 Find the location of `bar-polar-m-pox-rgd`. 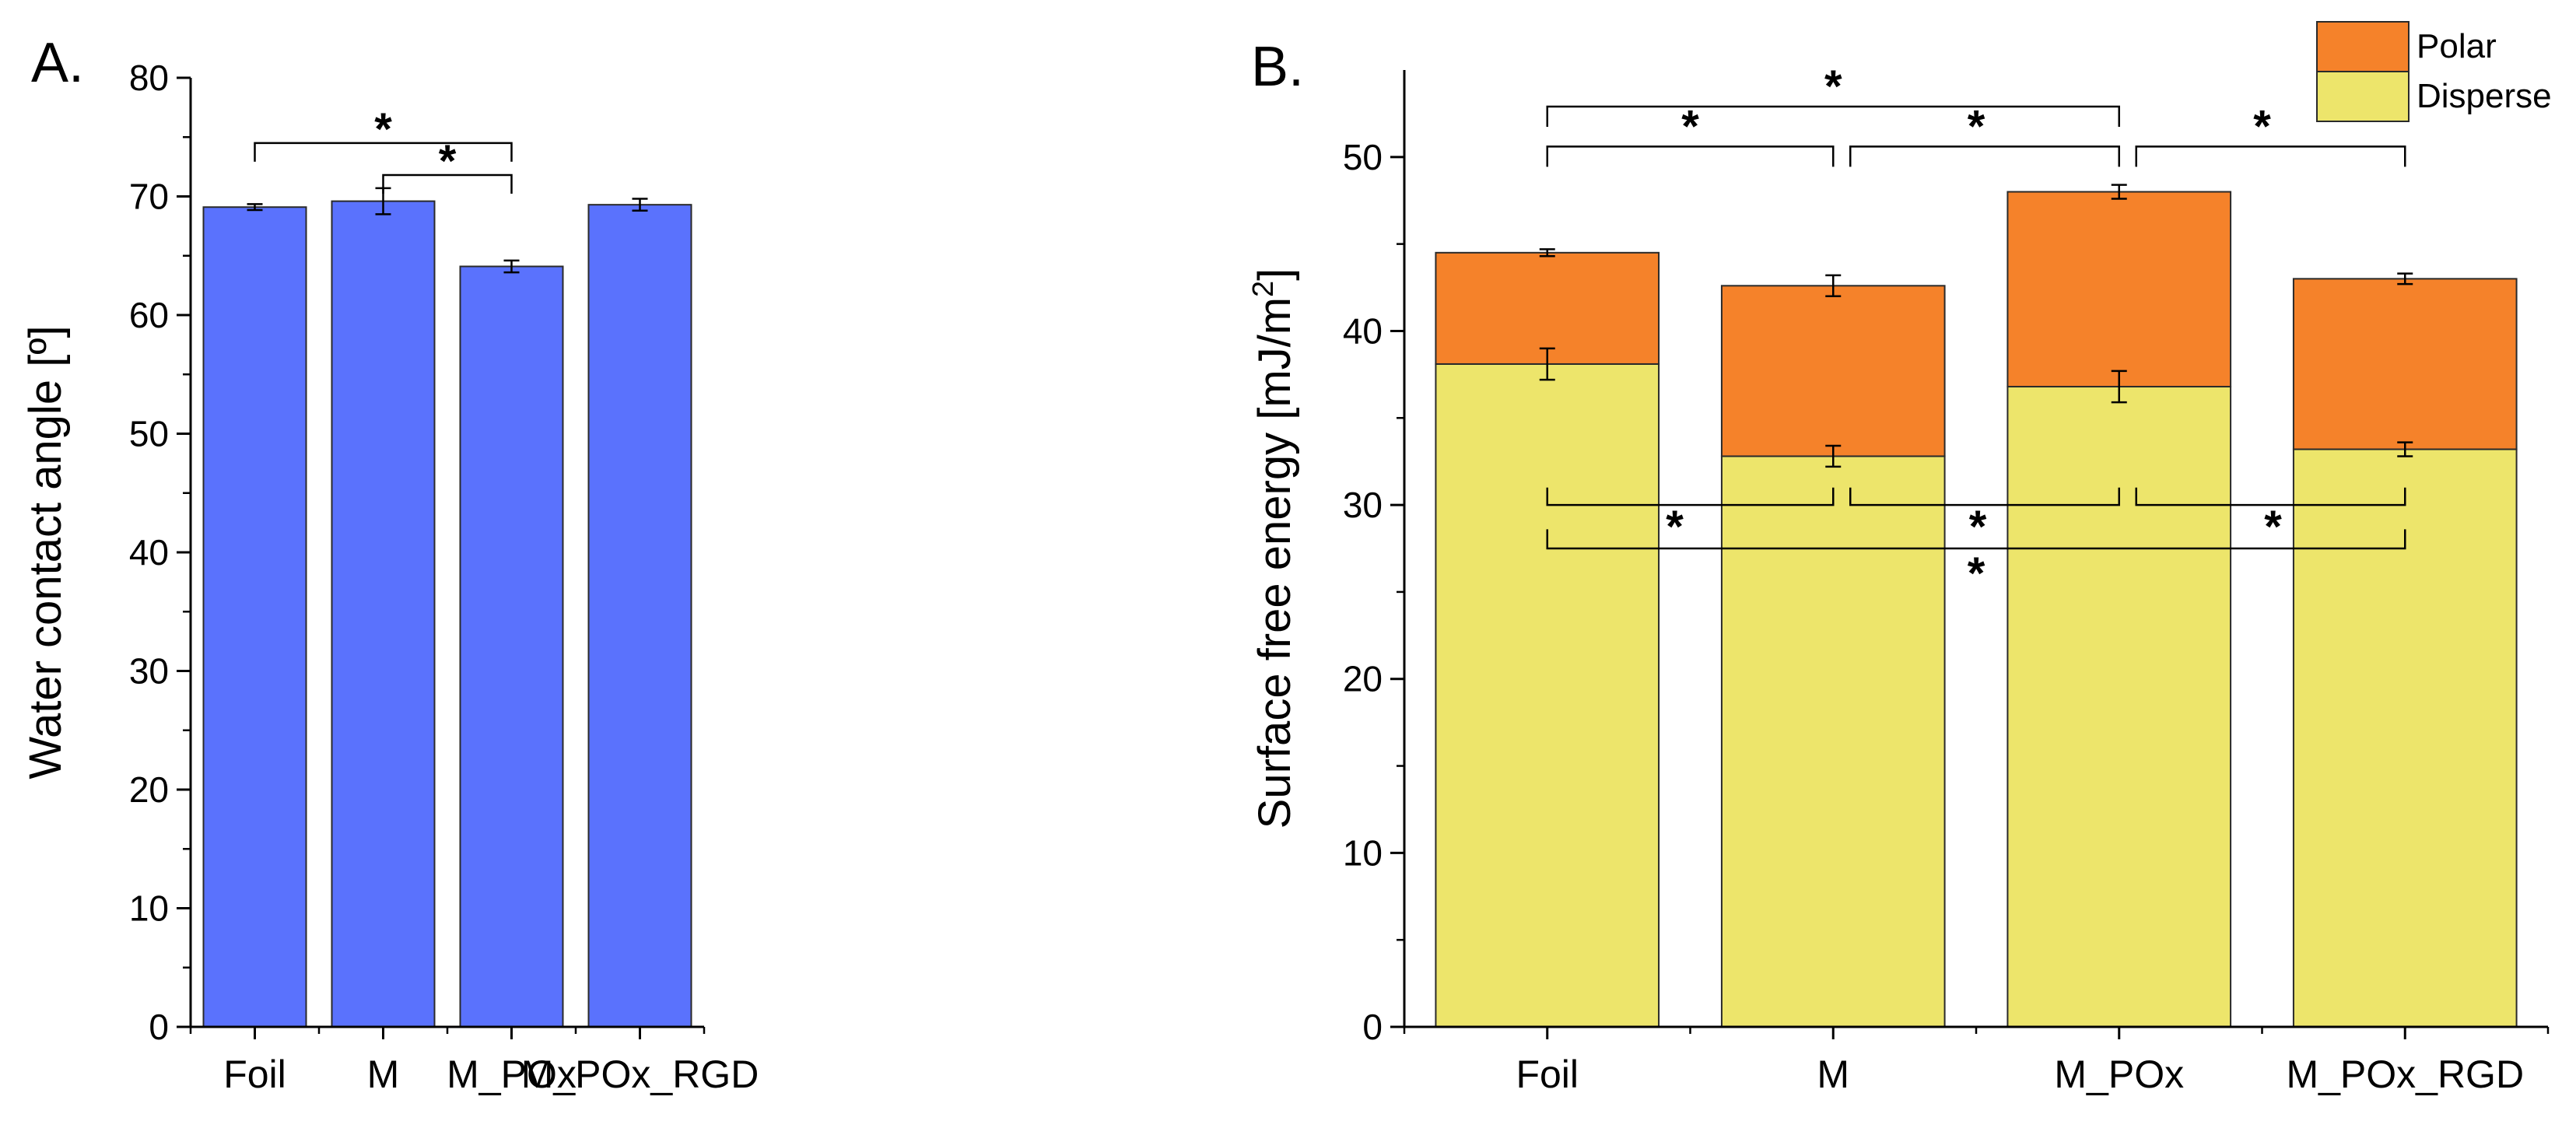

bar-polar-m-pox-rgd is located at coordinates (2405, 364).